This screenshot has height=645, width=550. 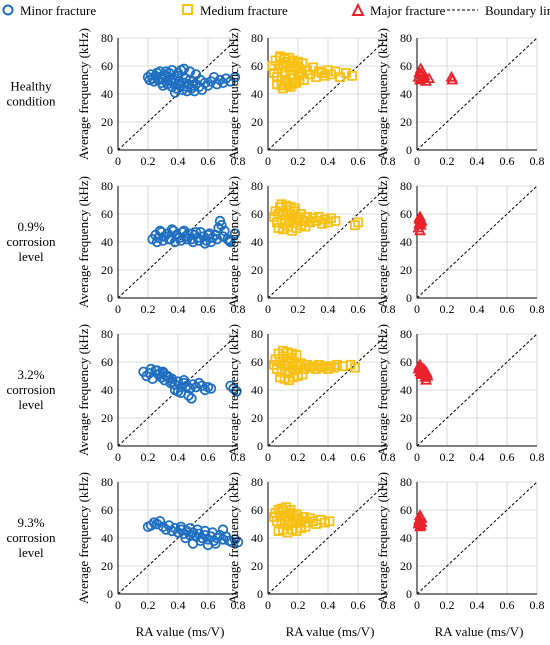 What do you see at coordinates (30, 374) in the screenshot?
I see `row-label-line: 3.2%` at bounding box center [30, 374].